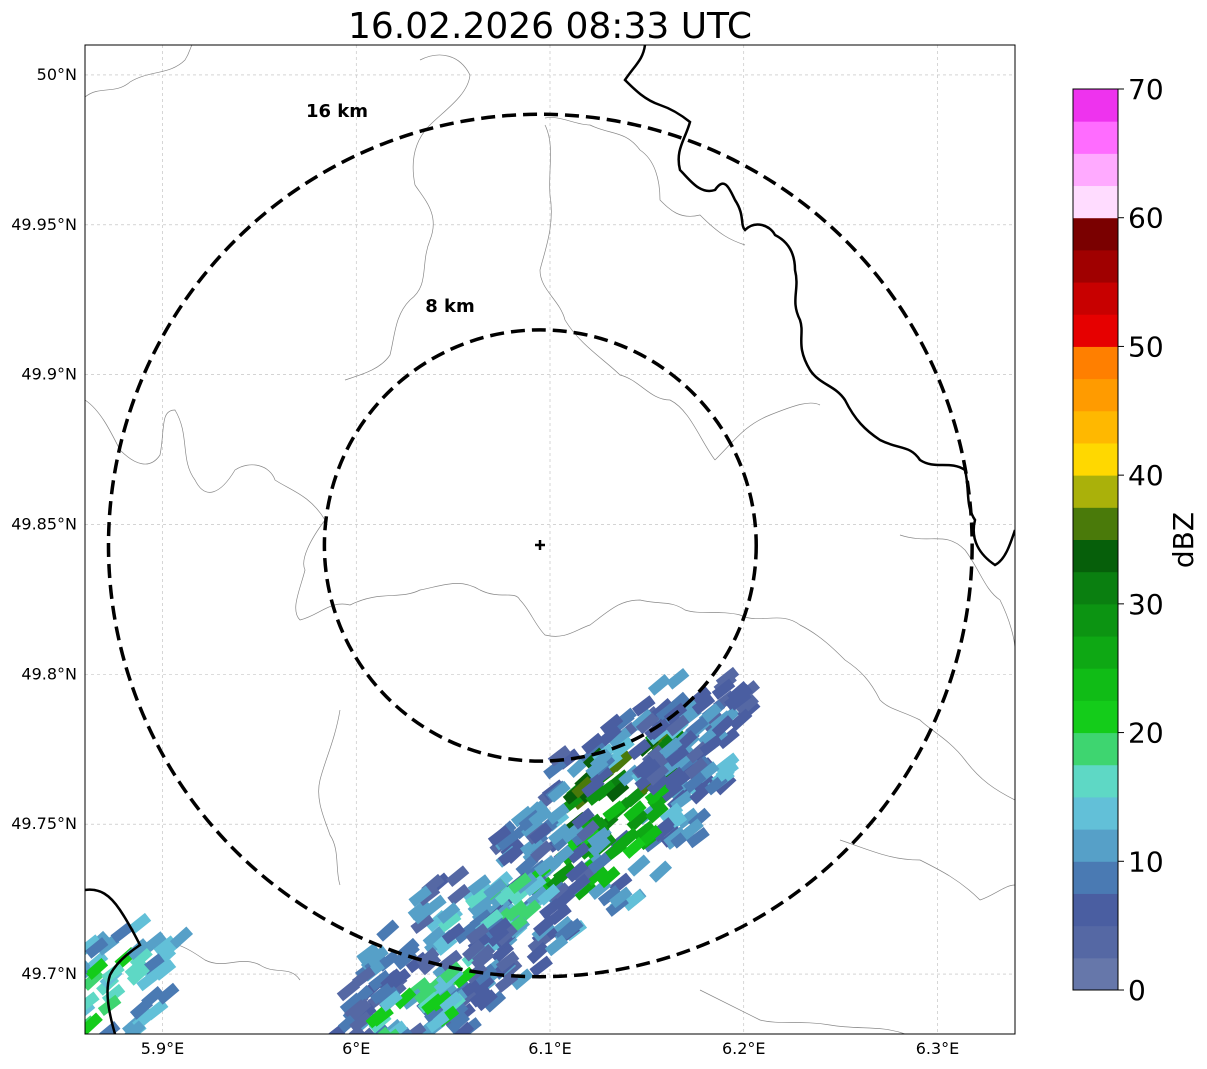 The width and height of the screenshot is (1207, 1069). I want to click on colorbar-tick-labels: 0 10 20 30 40 50 60 70, so click(1141, 540).